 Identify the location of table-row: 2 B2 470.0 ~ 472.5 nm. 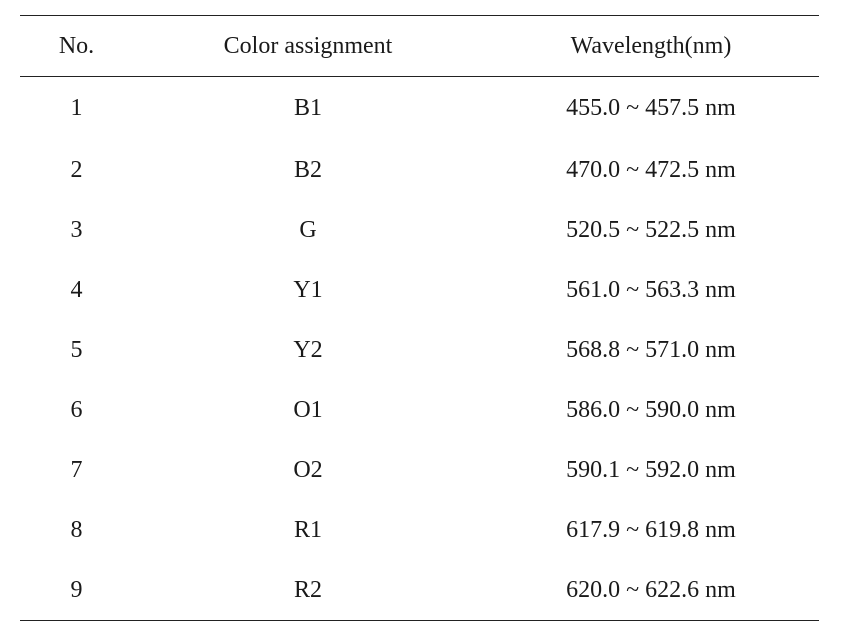
(419, 171).